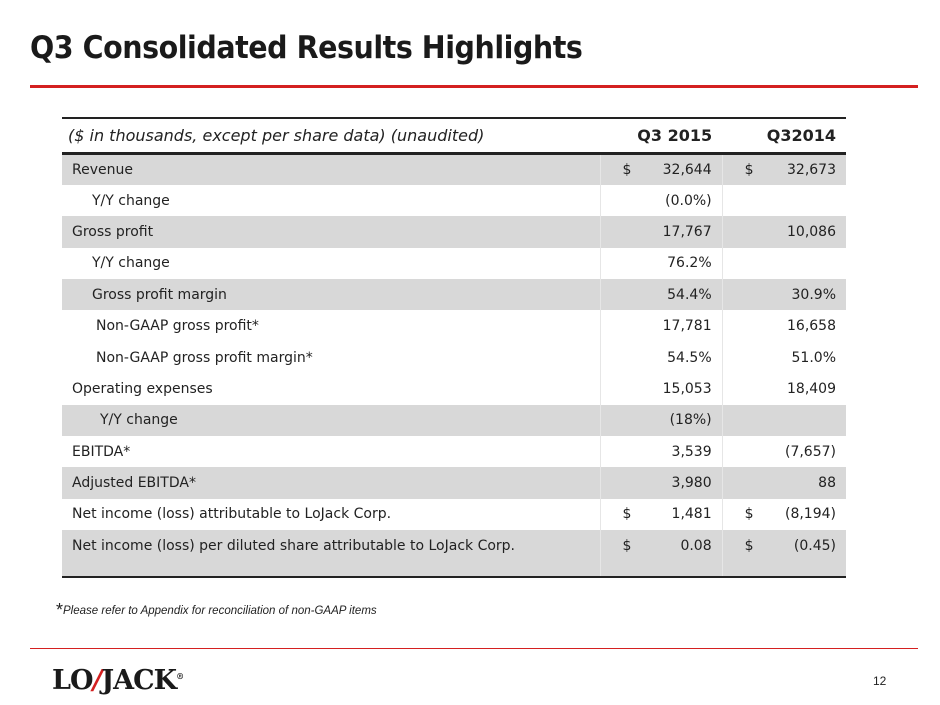  I want to click on table-row: Y/Y change (18%), so click(454, 420).